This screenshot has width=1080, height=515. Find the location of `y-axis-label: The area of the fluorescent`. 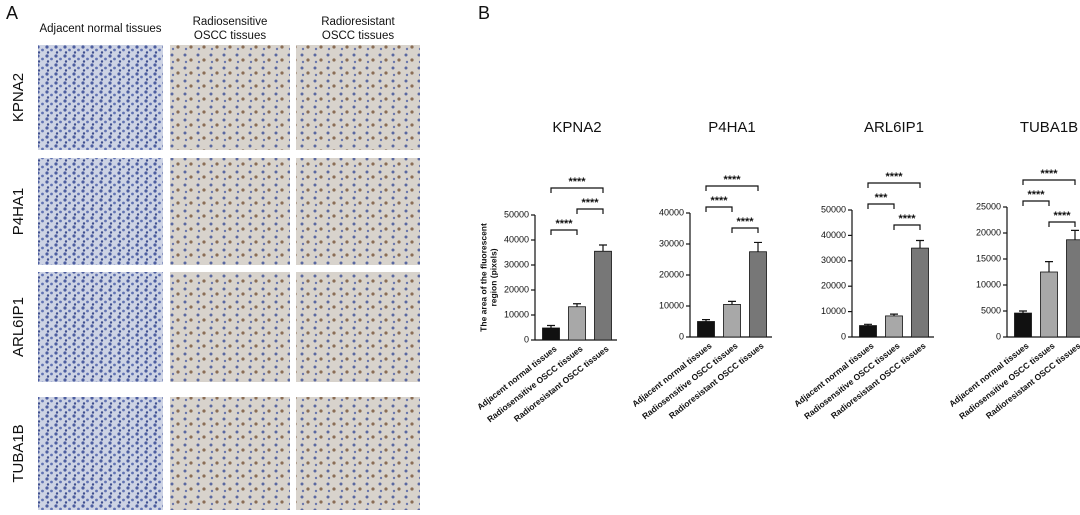

y-axis-label: The area of the fluorescent is located at coordinates (483, 277).